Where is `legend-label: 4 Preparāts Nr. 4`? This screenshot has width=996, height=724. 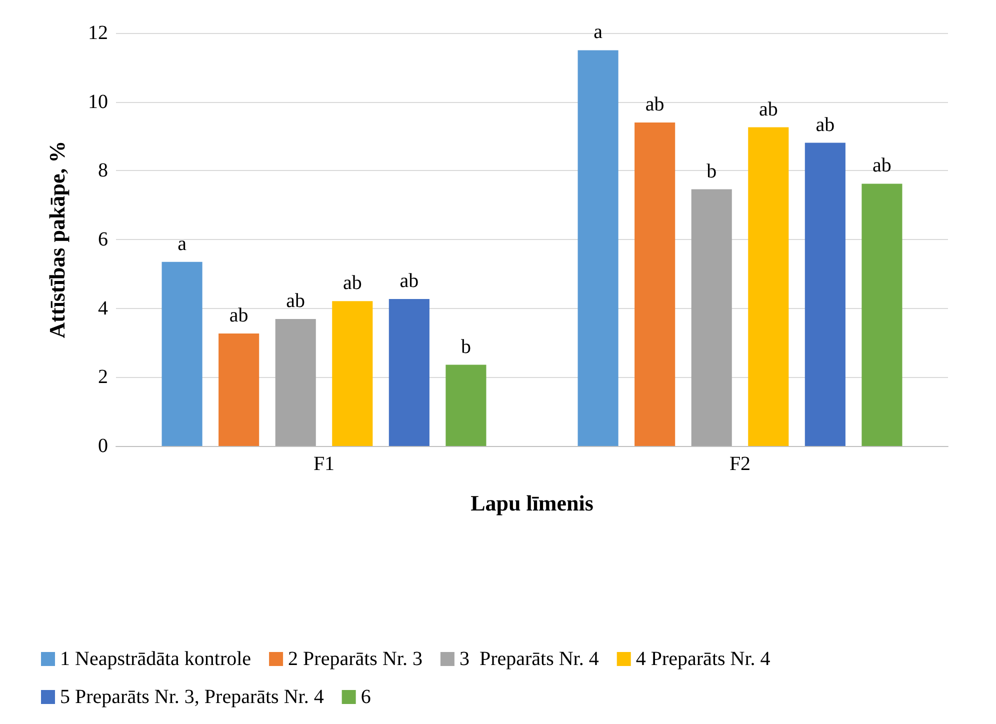 legend-label: 4 Preparāts Nr. 4 is located at coordinates (703, 659).